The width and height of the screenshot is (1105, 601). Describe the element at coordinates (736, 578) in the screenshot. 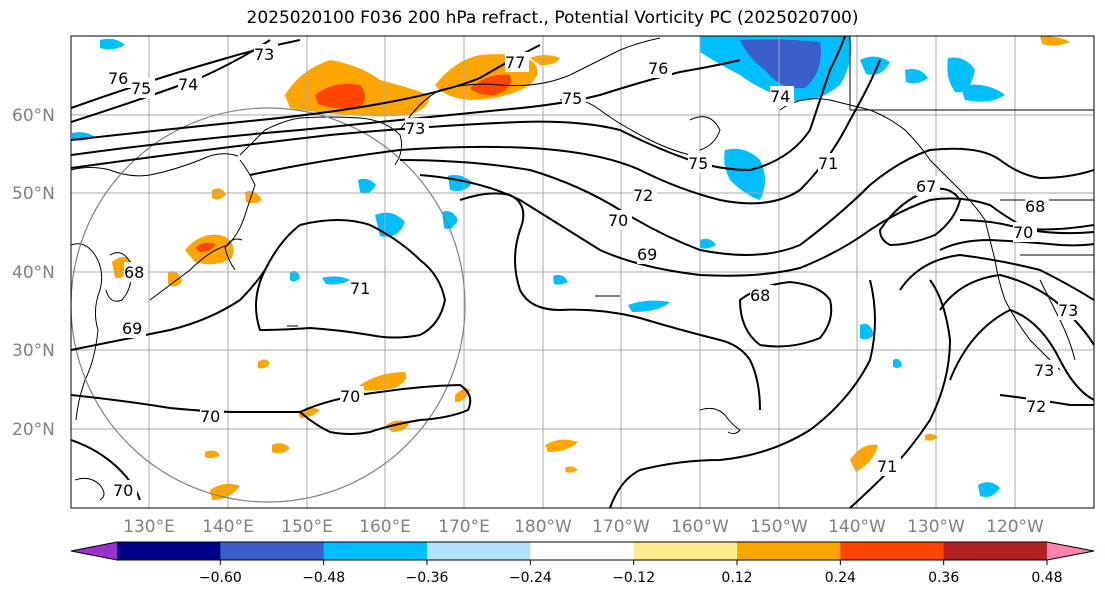

I see `colorbar-tick-label: 0.12` at that location.